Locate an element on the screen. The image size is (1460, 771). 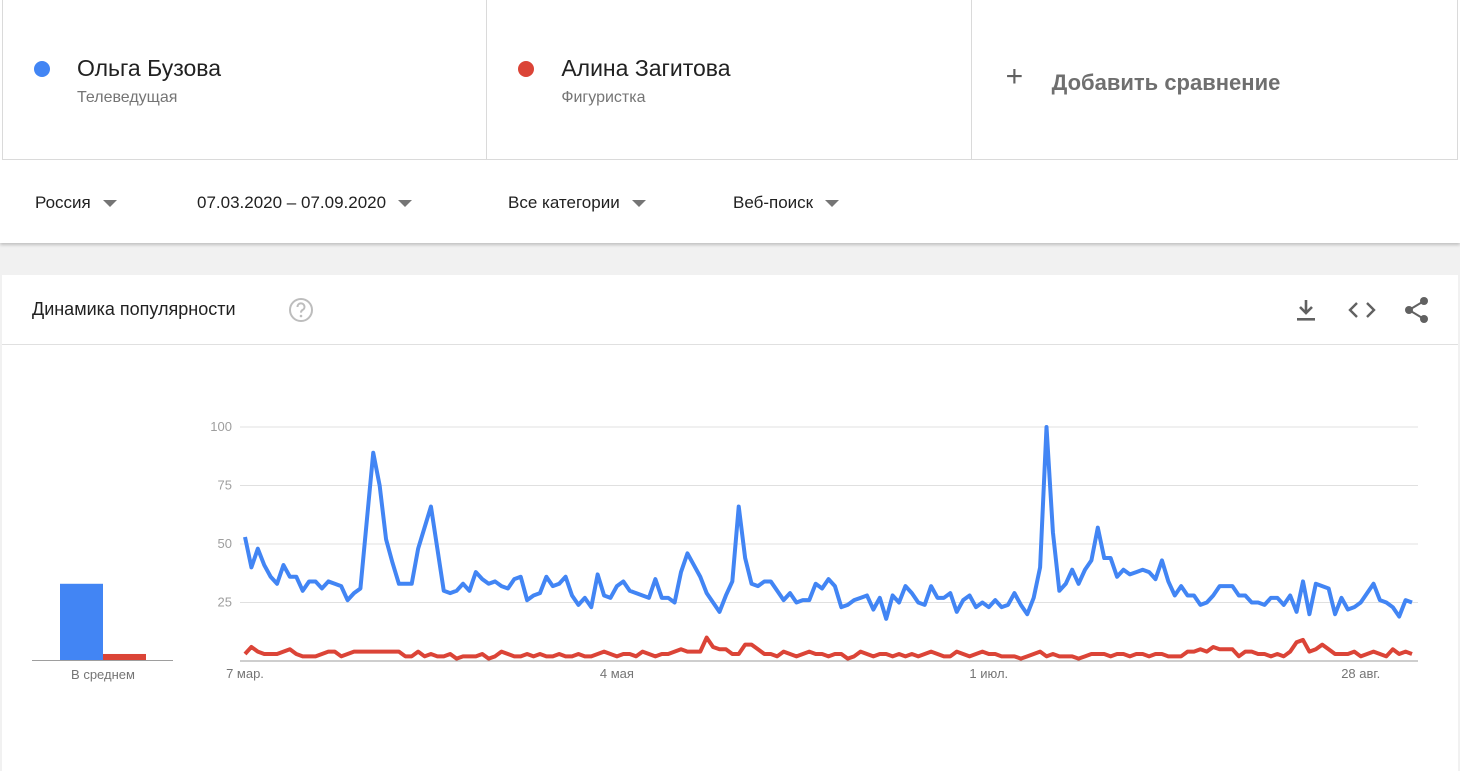
filter-dropdown: 07.03.2020 – 07.09.2020 is located at coordinates (305, 203).